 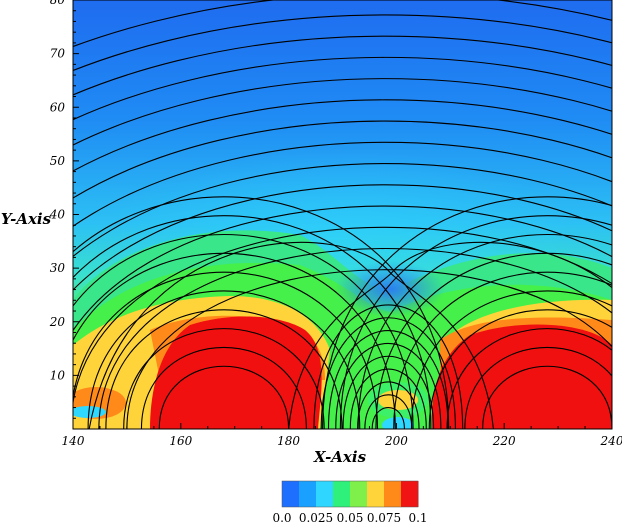 I want to click on colorbar, so click(x=350, y=494).